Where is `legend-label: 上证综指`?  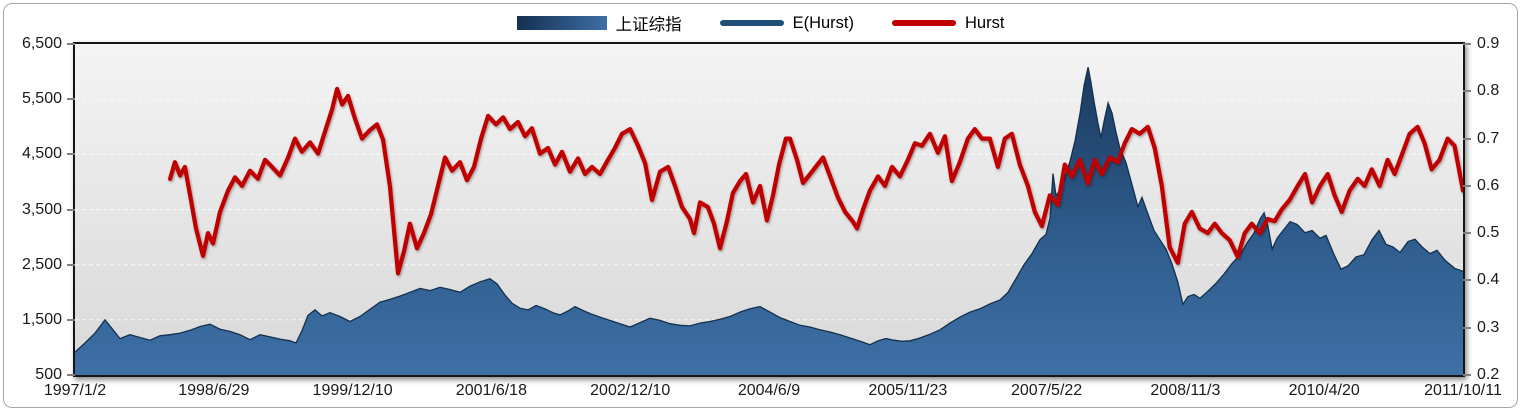 legend-label: 上证综指 is located at coordinates (648, 25).